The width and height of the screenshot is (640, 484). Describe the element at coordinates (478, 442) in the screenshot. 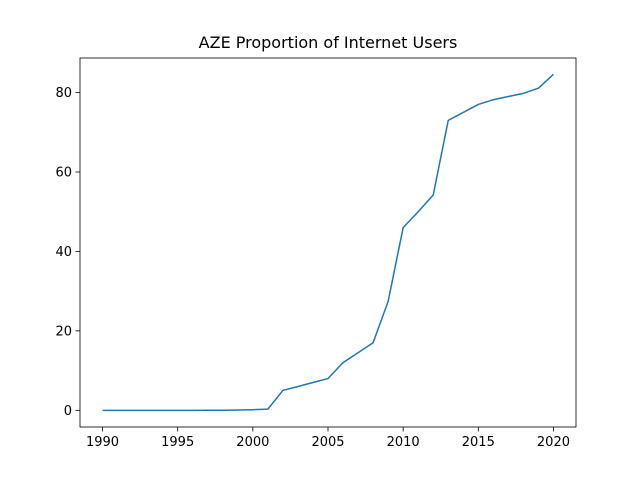

I see `x-tick-label: 2015` at that location.